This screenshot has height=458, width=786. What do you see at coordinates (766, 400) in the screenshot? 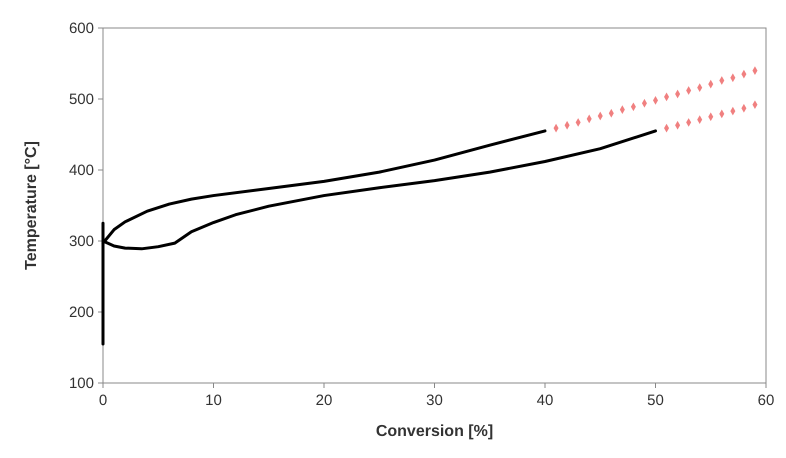
I see `x-tick-label: 60` at bounding box center [766, 400].